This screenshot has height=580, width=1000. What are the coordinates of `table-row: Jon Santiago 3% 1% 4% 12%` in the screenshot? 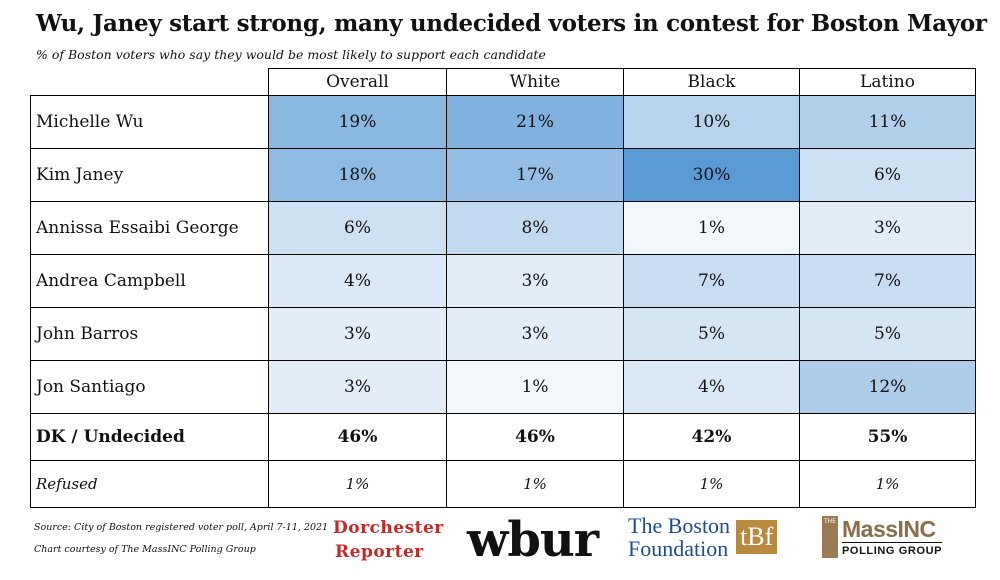 It's located at (503, 387).